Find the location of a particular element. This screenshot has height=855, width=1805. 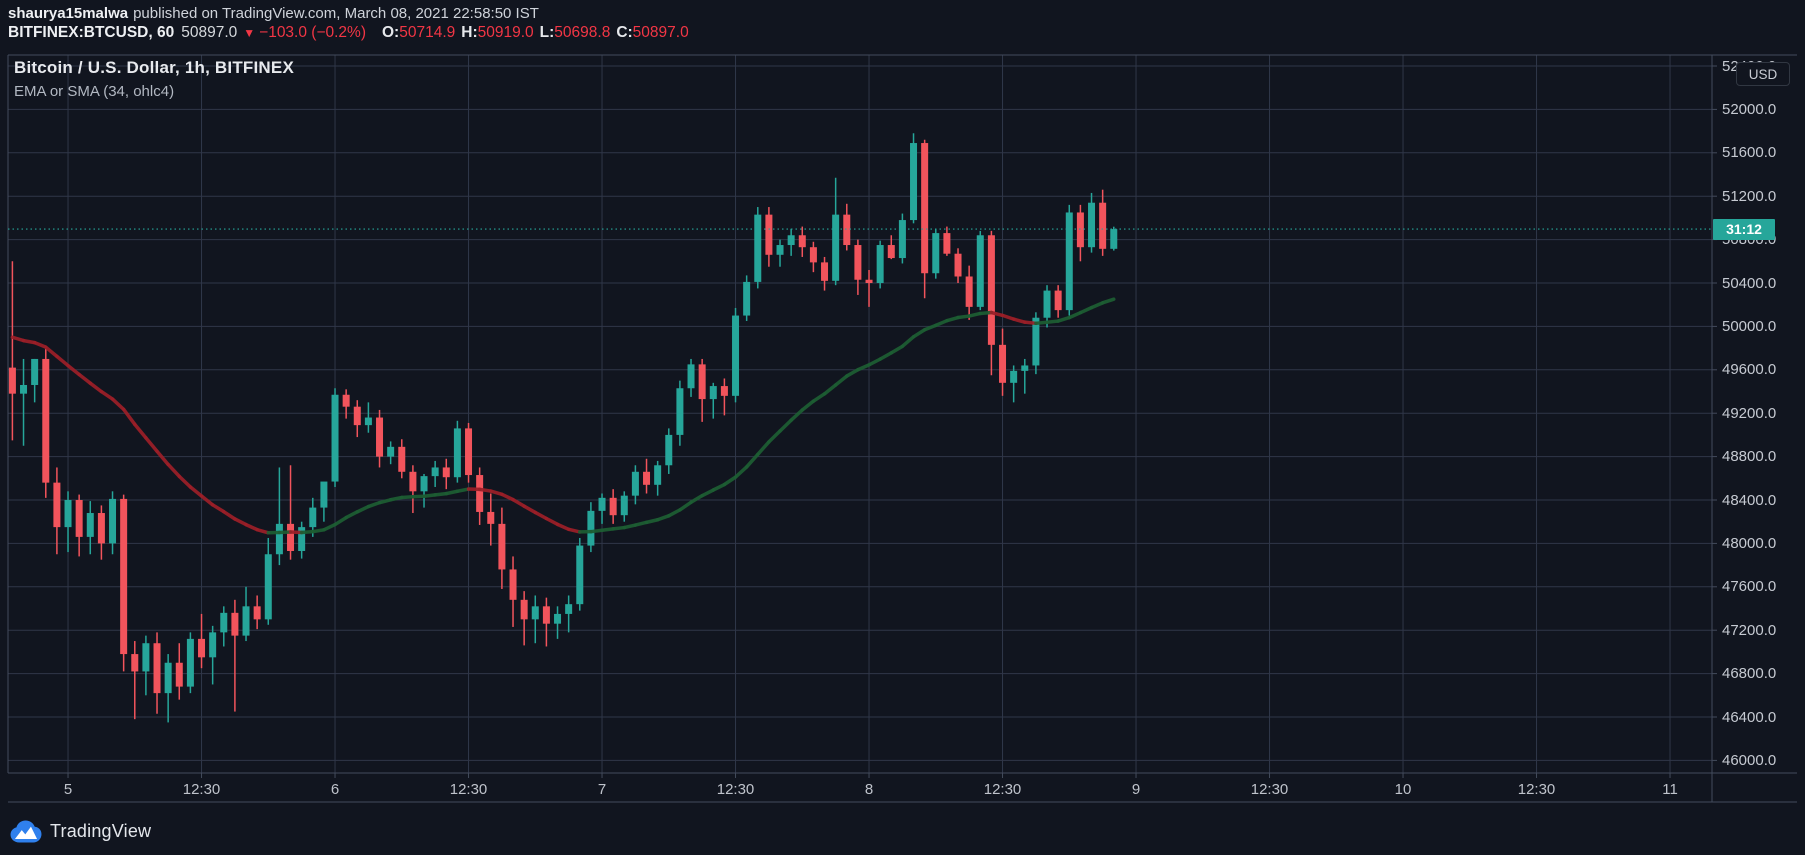

high-value: 50919.0 is located at coordinates (505, 32).